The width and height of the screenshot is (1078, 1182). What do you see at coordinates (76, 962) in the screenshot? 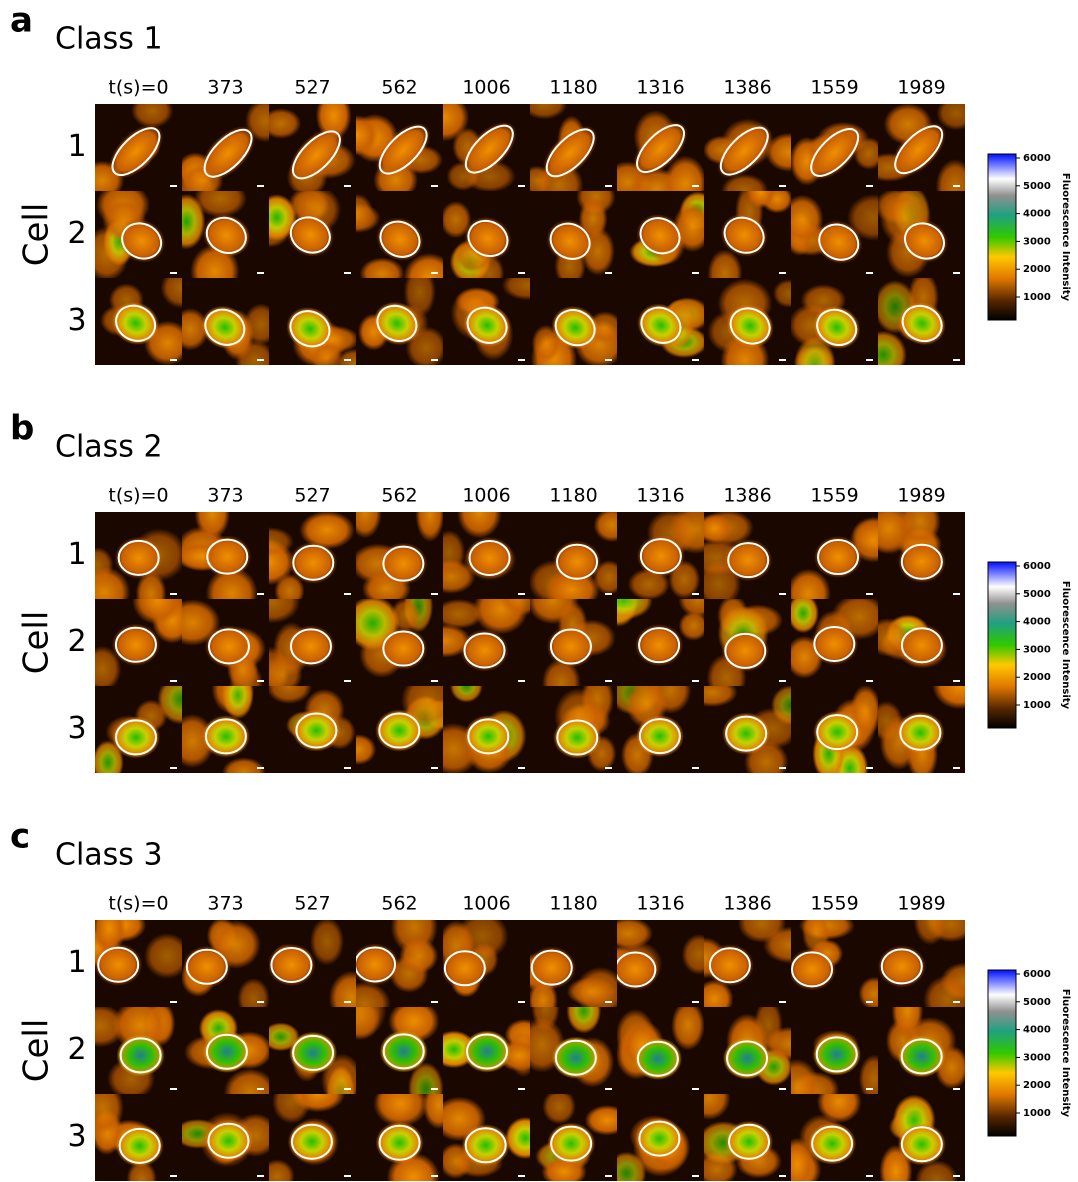
I see `row-label: 1` at bounding box center [76, 962].